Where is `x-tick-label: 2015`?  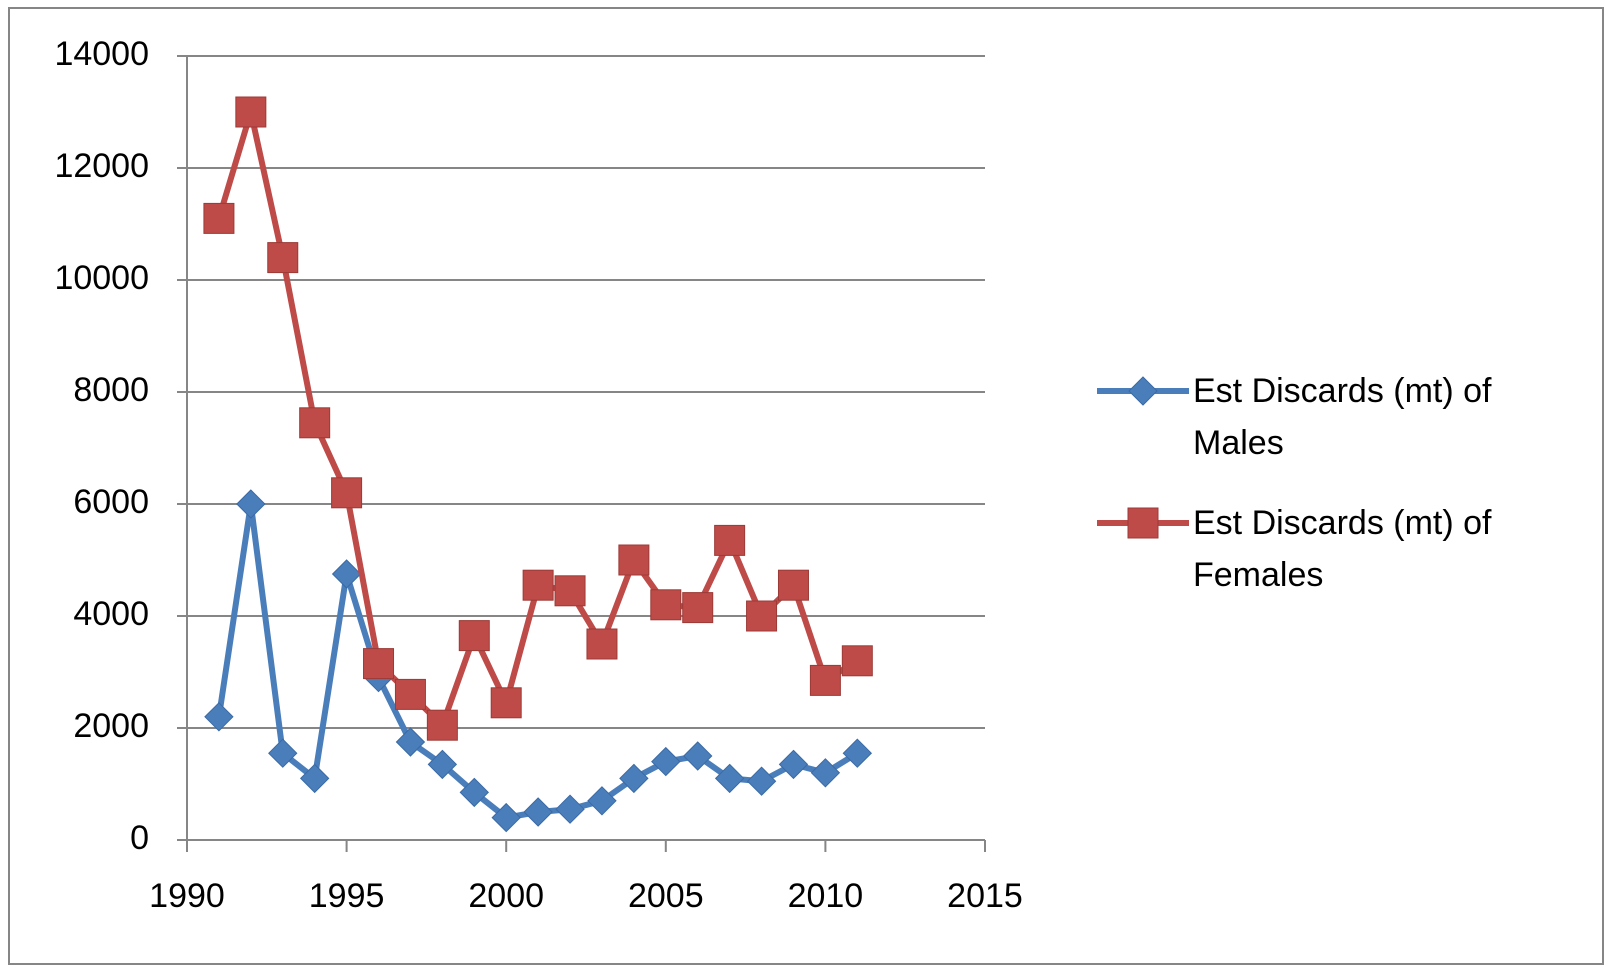 x-tick-label: 2015 is located at coordinates (985, 896).